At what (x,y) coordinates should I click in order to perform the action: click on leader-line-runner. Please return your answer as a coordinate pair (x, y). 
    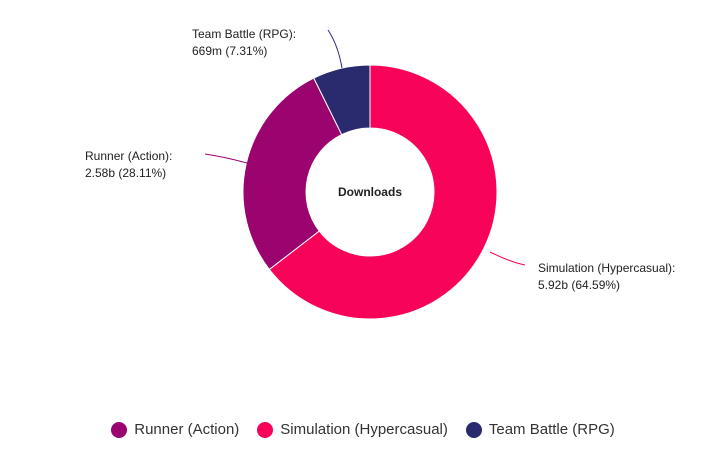
    Looking at the image, I should click on (226, 158).